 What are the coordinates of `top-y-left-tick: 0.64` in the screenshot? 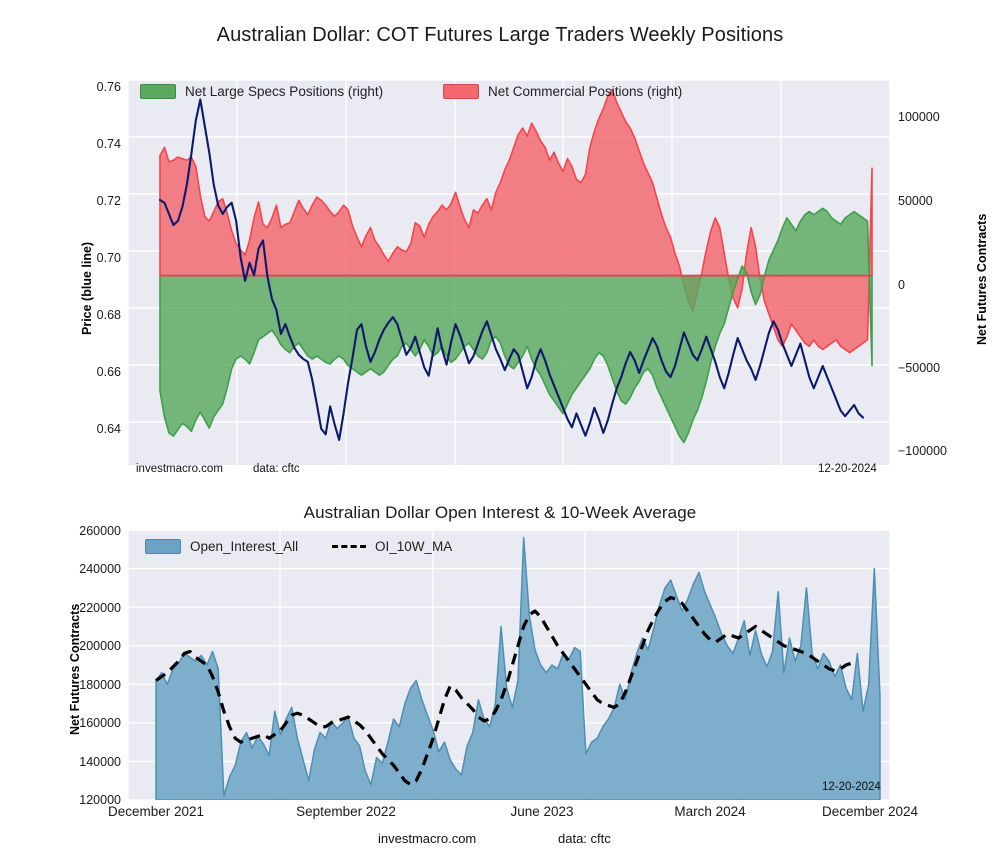 It's located at (108, 429).